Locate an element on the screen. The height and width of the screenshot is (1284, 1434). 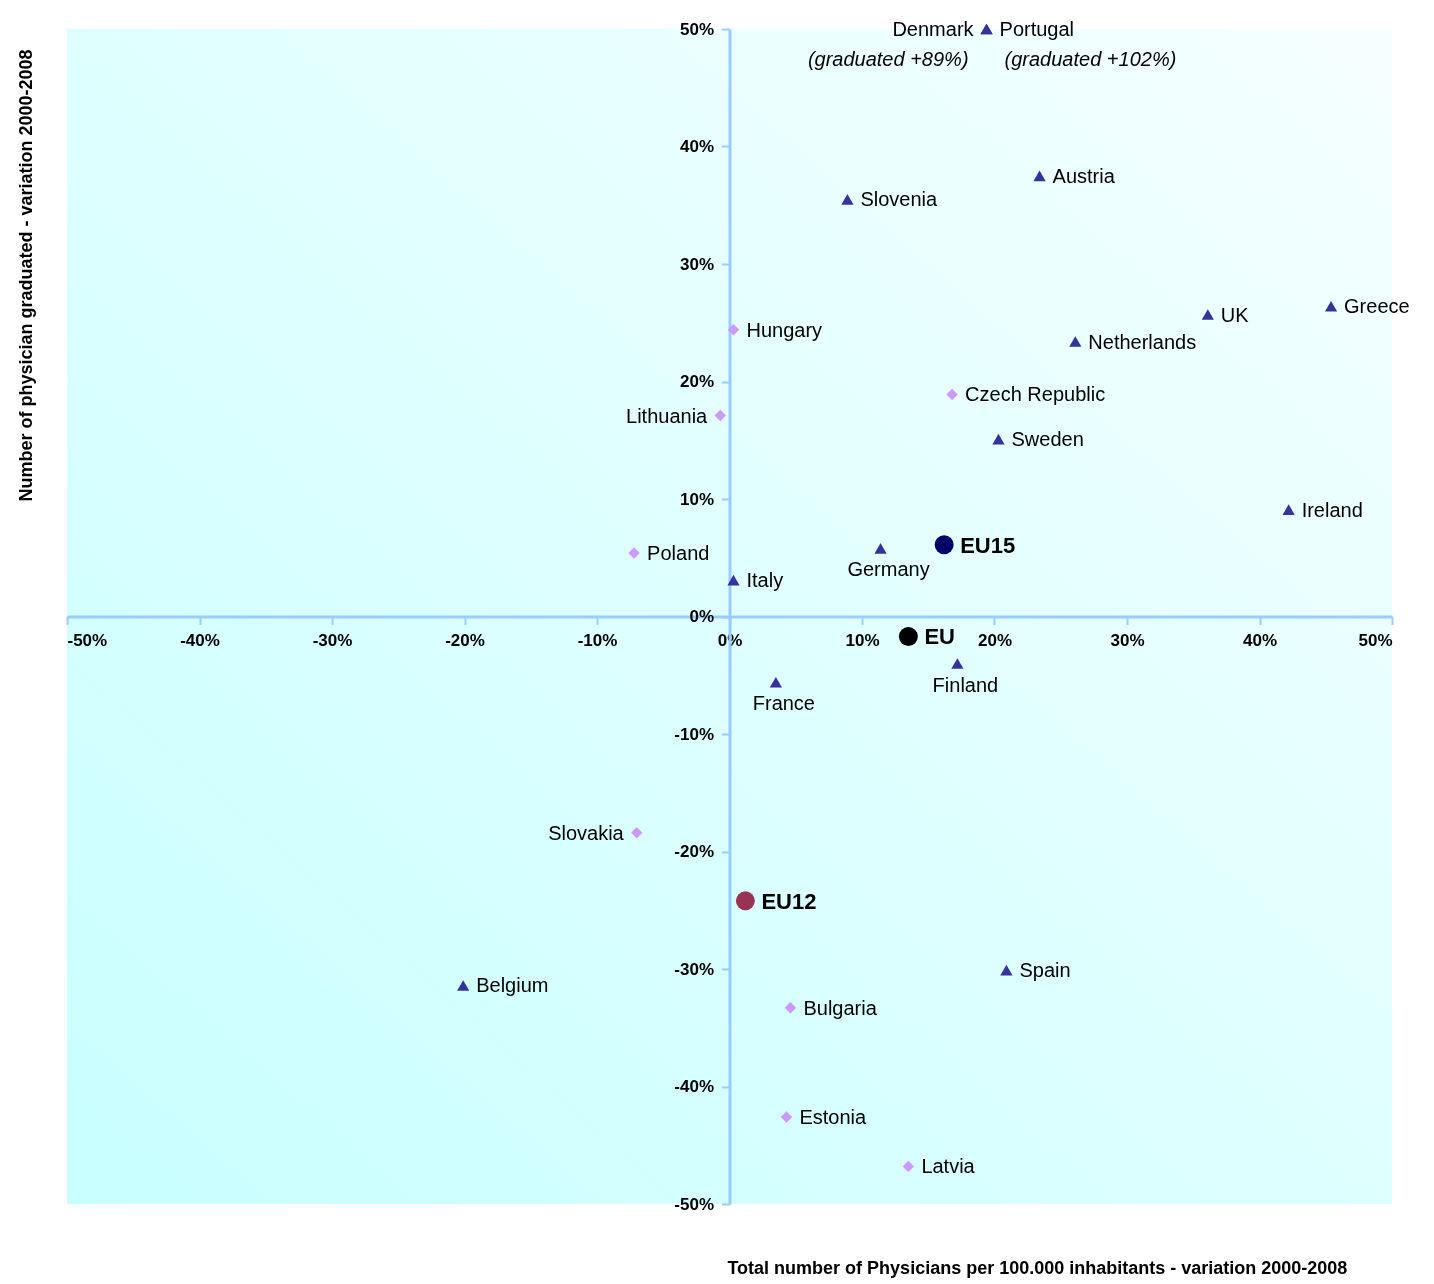
x-tick-label: -40% is located at coordinates (200, 640).